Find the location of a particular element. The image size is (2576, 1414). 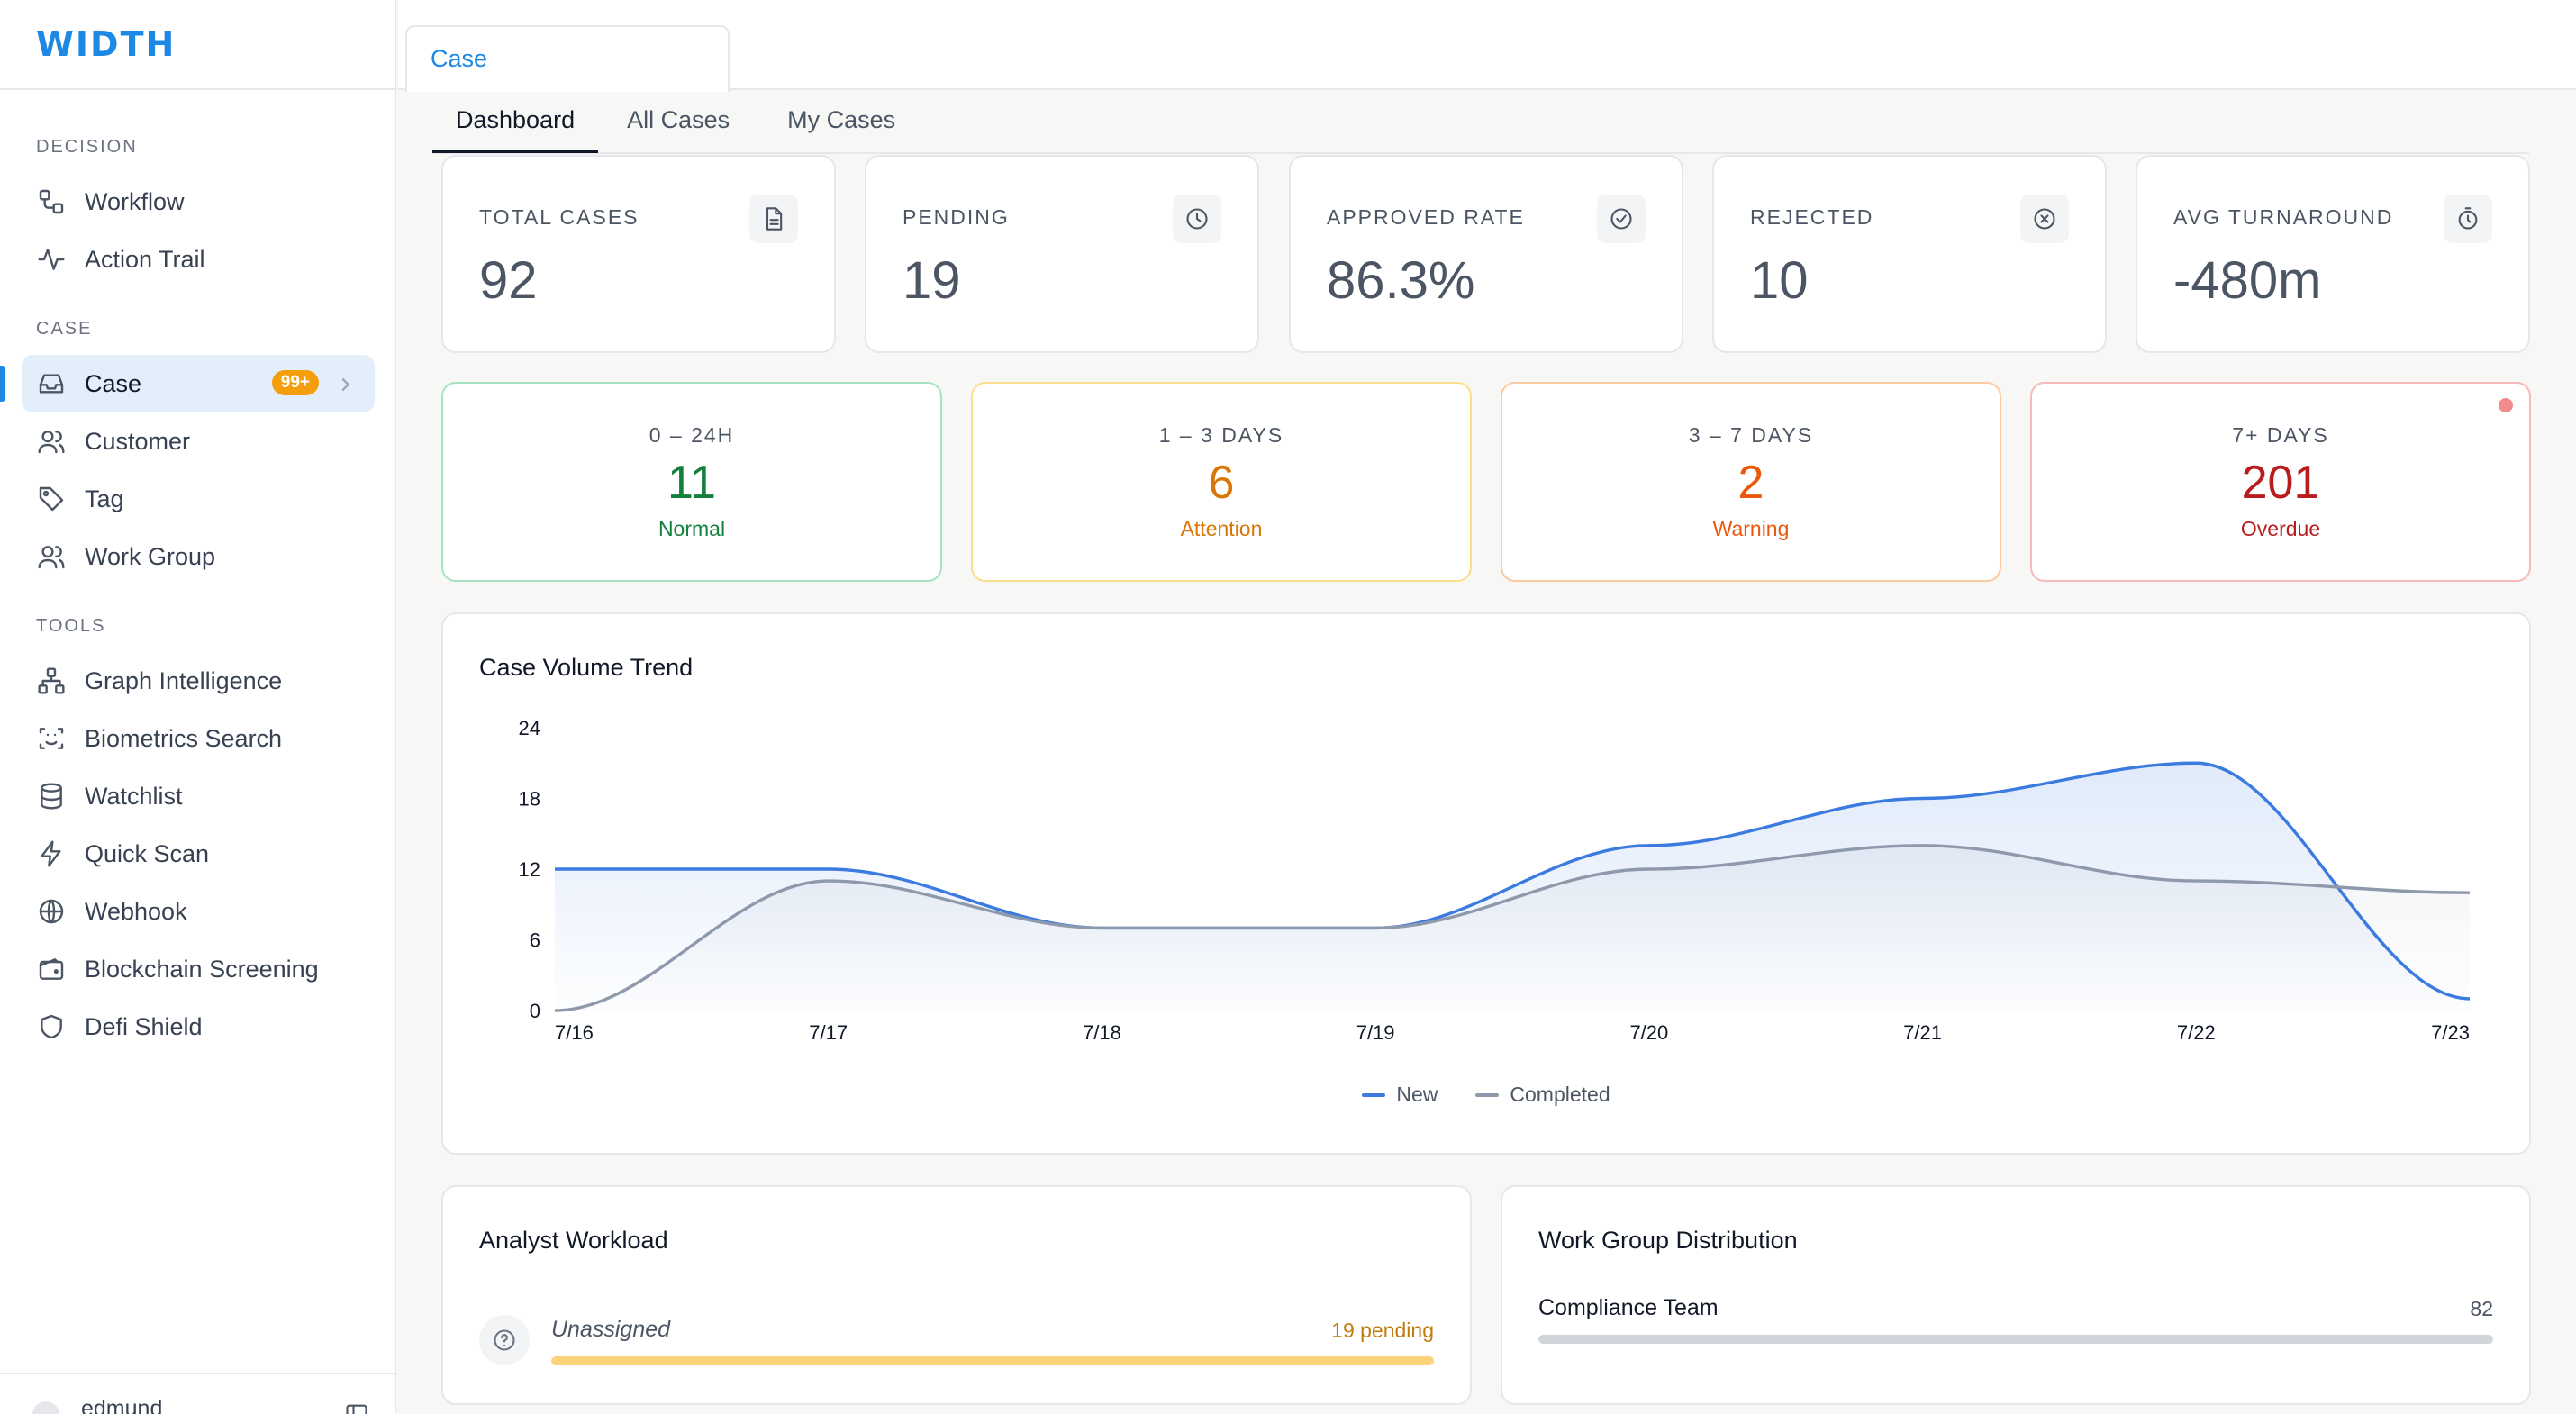

stat-label: TOTAL CASES is located at coordinates (559, 217).